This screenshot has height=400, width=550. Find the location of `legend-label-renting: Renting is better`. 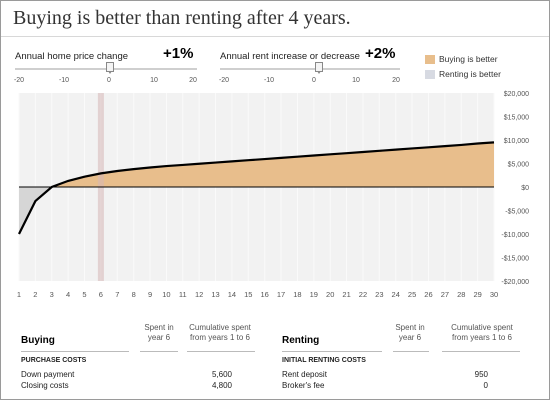

legend-label-renting: Renting is better is located at coordinates (470, 74).